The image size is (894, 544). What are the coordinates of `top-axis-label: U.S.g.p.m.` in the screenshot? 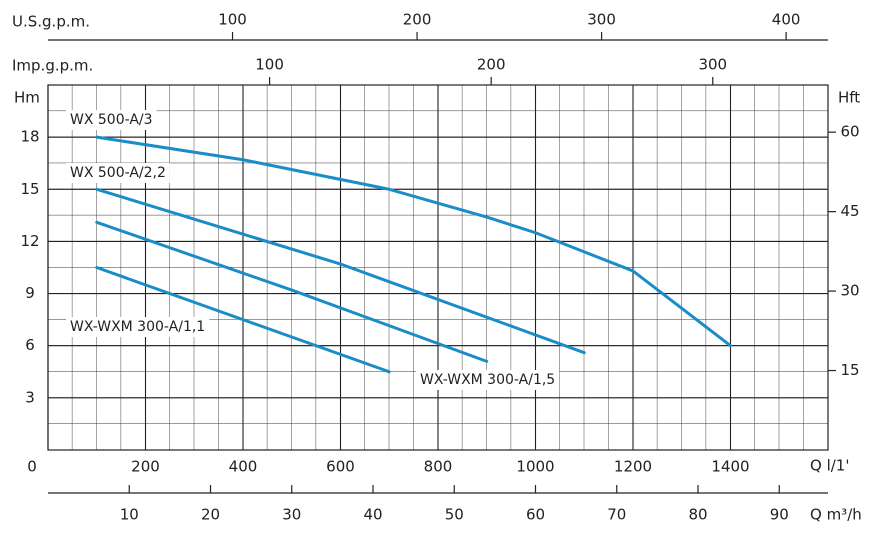 It's located at (51, 22).